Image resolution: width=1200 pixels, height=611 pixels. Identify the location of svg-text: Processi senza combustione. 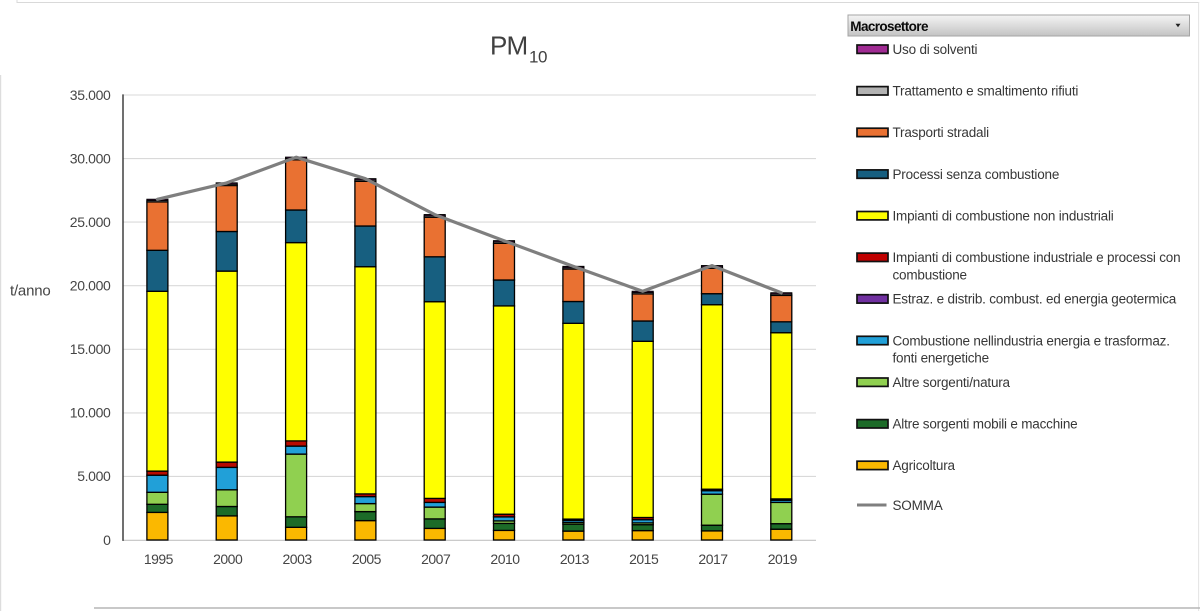
(976, 174).